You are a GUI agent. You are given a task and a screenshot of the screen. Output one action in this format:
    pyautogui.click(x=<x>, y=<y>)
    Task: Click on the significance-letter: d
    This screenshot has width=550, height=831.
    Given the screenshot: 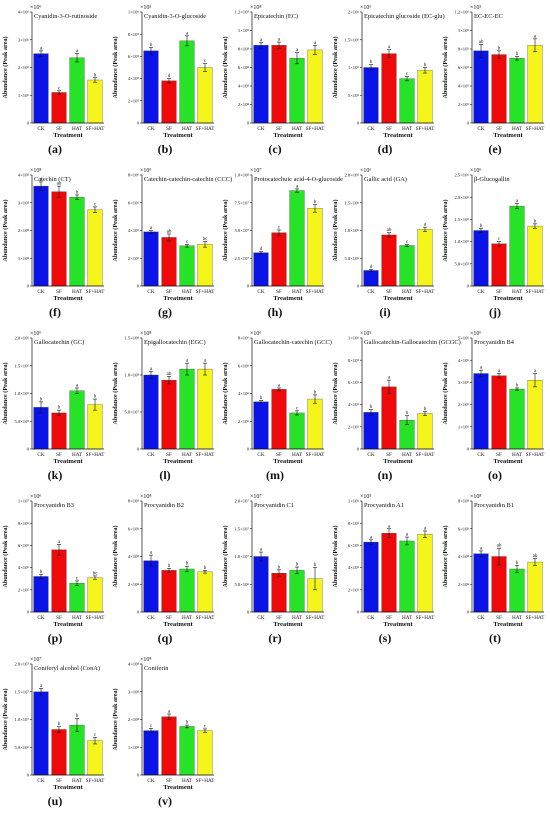 What is the action you would take?
    pyautogui.click(x=371, y=267)
    